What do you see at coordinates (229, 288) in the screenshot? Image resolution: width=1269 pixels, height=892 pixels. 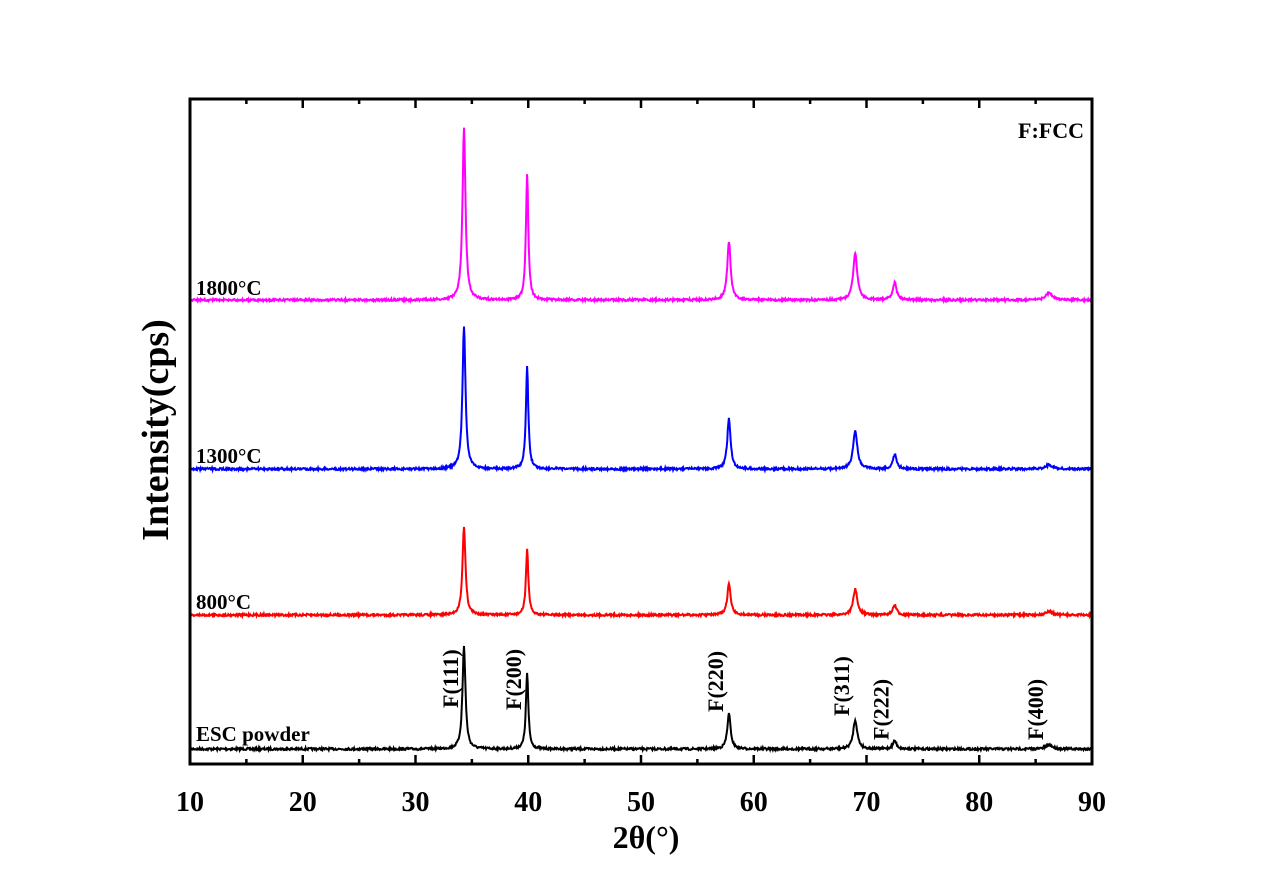 I see `series-label: 1800°C` at bounding box center [229, 288].